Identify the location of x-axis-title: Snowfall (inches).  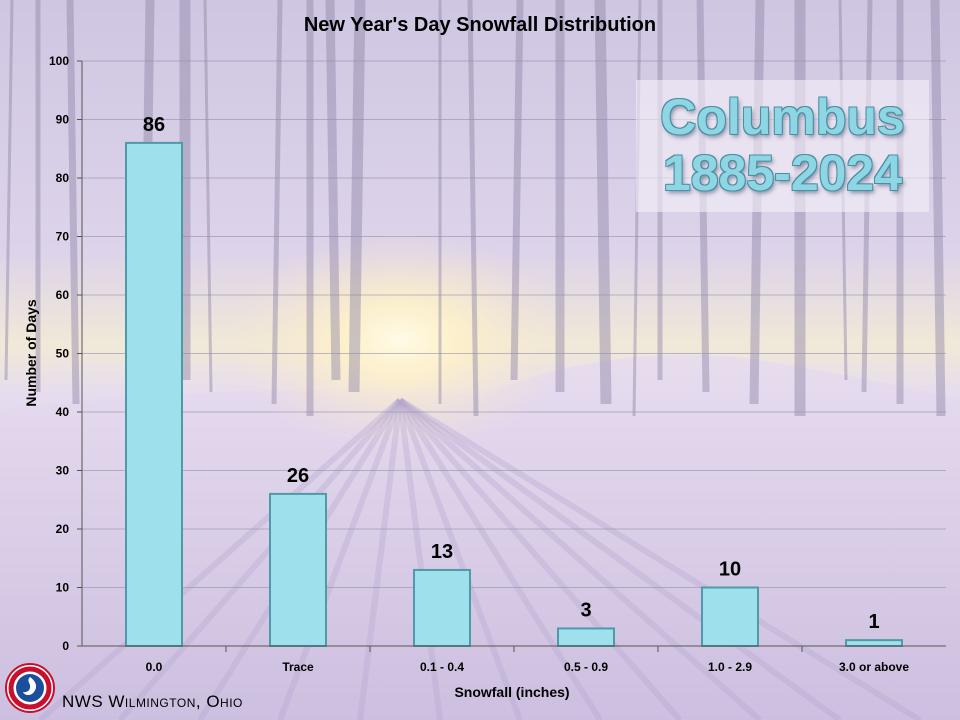
(511, 692).